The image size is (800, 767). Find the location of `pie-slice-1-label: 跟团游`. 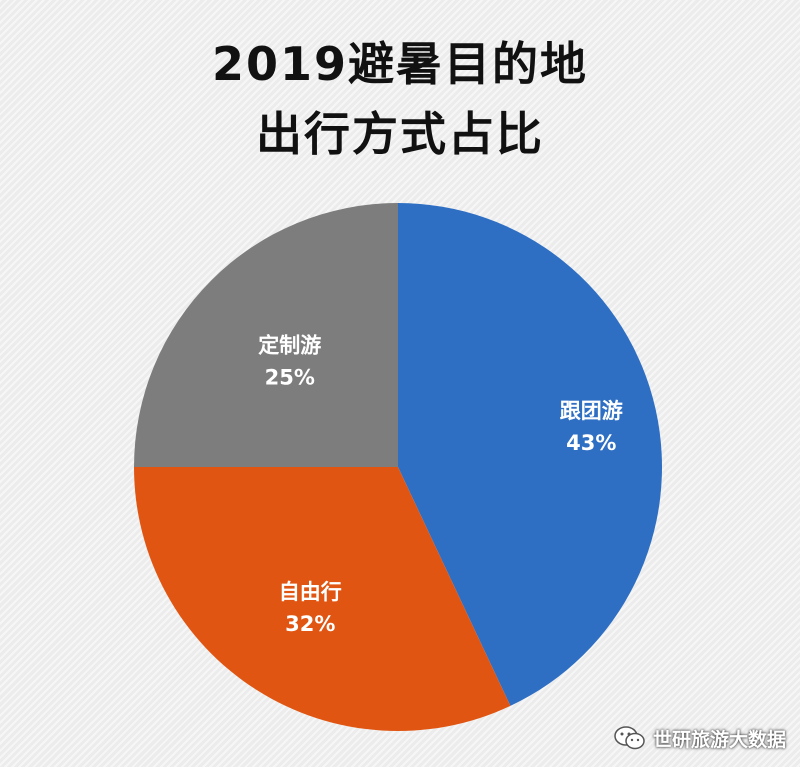

pie-slice-1-label: 跟团游 is located at coordinates (591, 411).